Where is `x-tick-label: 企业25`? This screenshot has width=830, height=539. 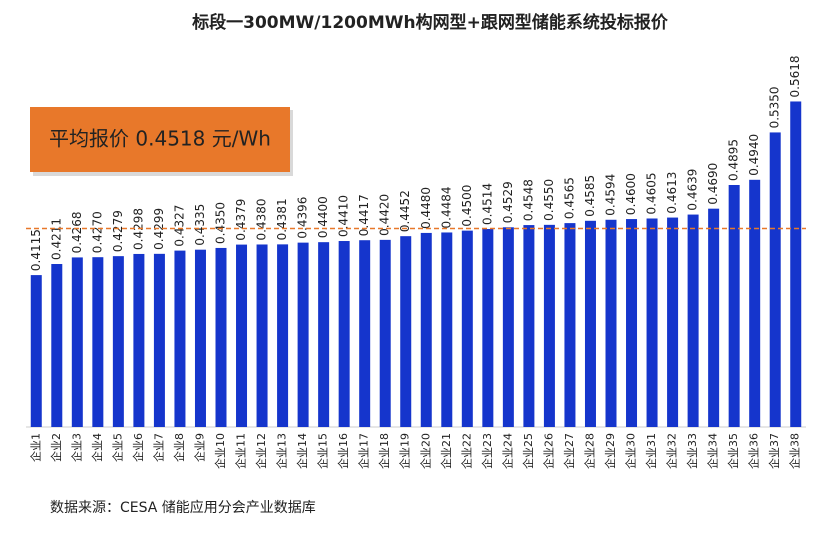 x-tick-label: 企业25 is located at coordinates (528, 451).